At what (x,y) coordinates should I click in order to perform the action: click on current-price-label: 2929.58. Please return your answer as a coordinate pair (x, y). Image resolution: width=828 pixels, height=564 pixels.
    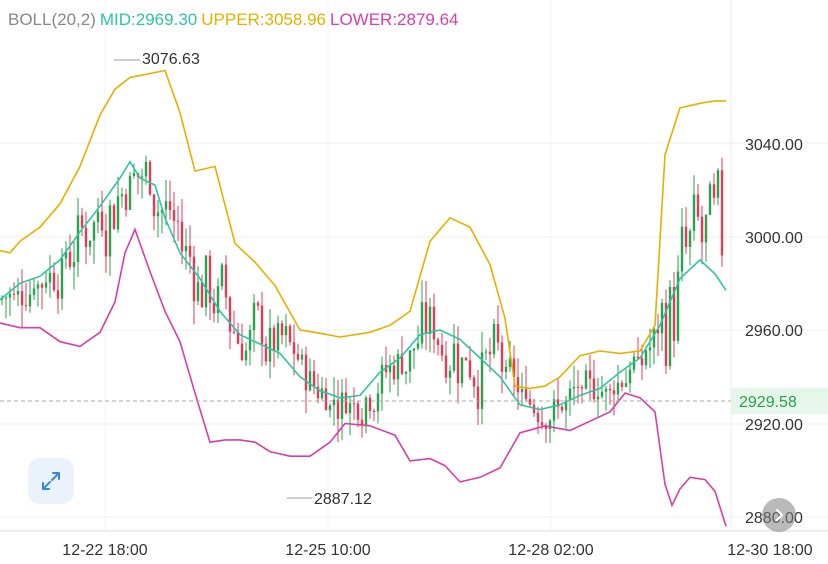
    Looking at the image, I should click on (768, 402).